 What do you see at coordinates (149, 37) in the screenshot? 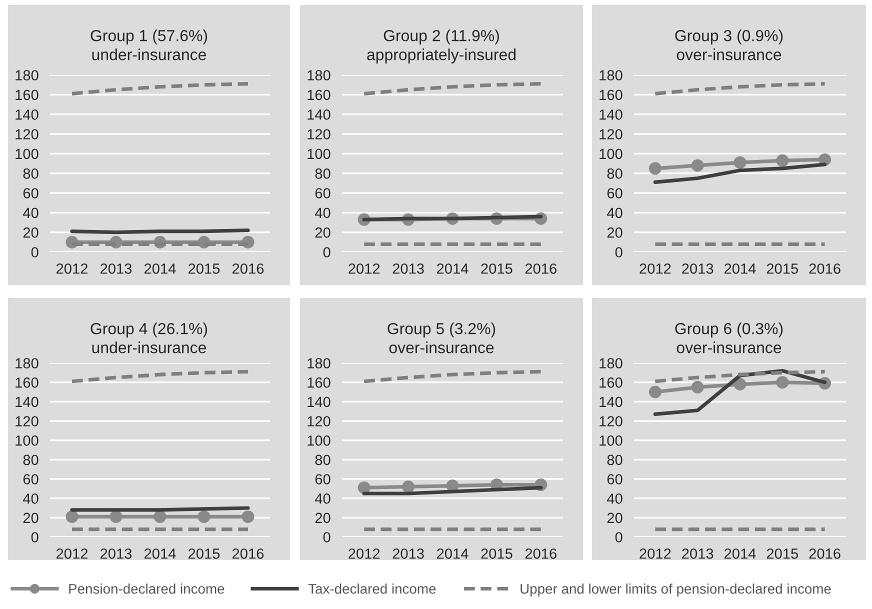
I see `chart-title: Group 1 (57.6%)` at bounding box center [149, 37].